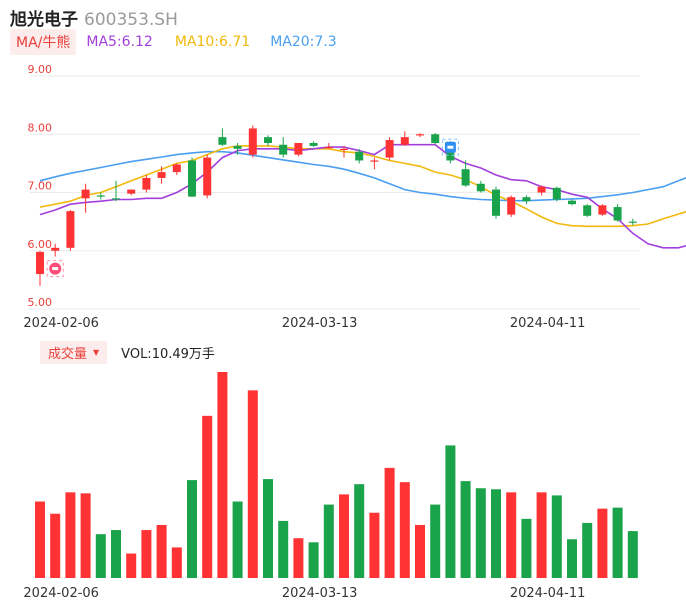 Image resolution: width=686 pixels, height=606 pixels. I want to click on x-tick-label: 2024-03-13, so click(320, 323).